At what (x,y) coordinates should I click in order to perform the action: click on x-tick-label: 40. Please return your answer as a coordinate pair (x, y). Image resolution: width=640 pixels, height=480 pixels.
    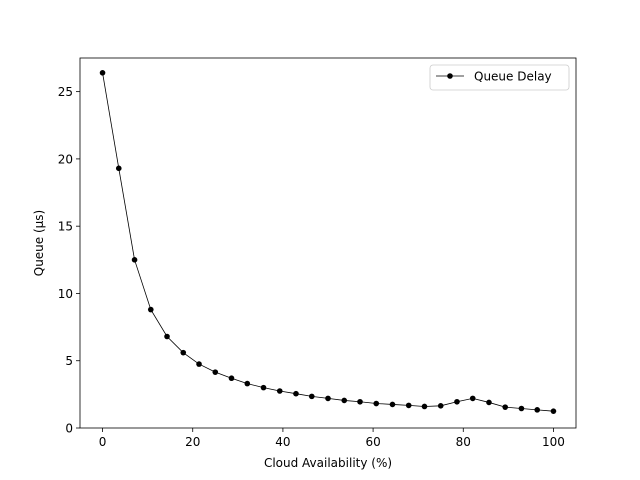
    Looking at the image, I should click on (282, 442).